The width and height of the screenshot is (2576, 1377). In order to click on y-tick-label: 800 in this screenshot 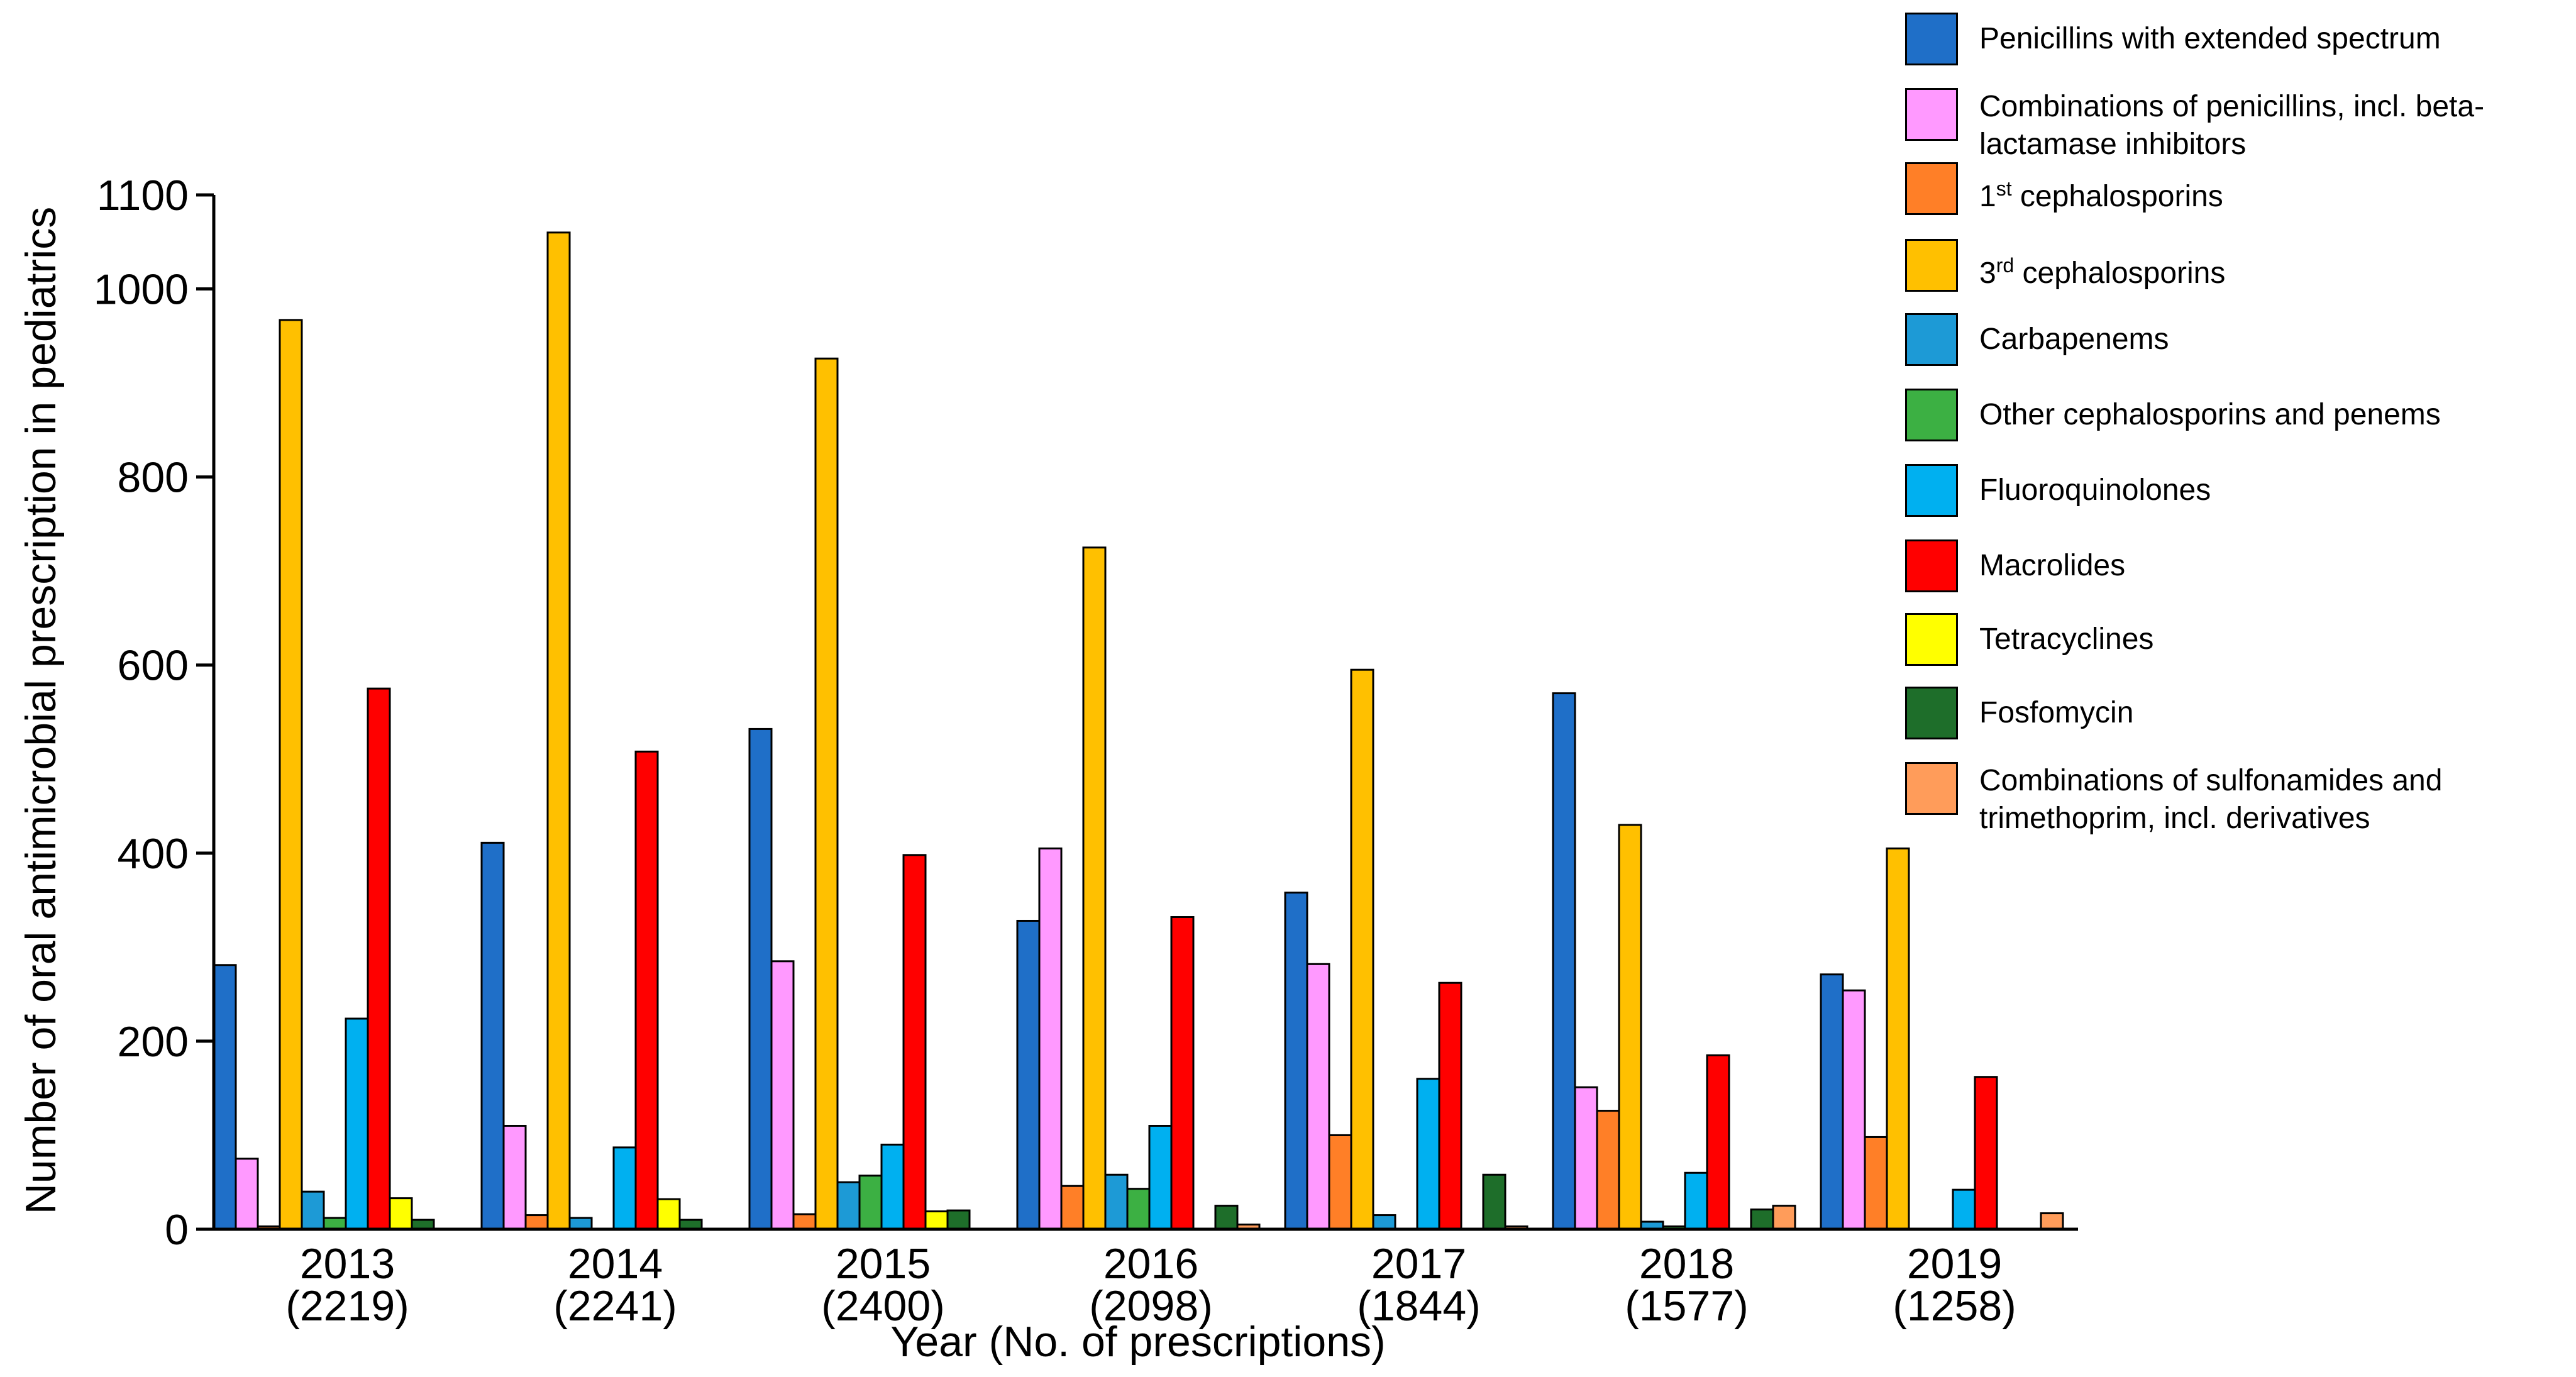, I will do `click(153, 478)`.